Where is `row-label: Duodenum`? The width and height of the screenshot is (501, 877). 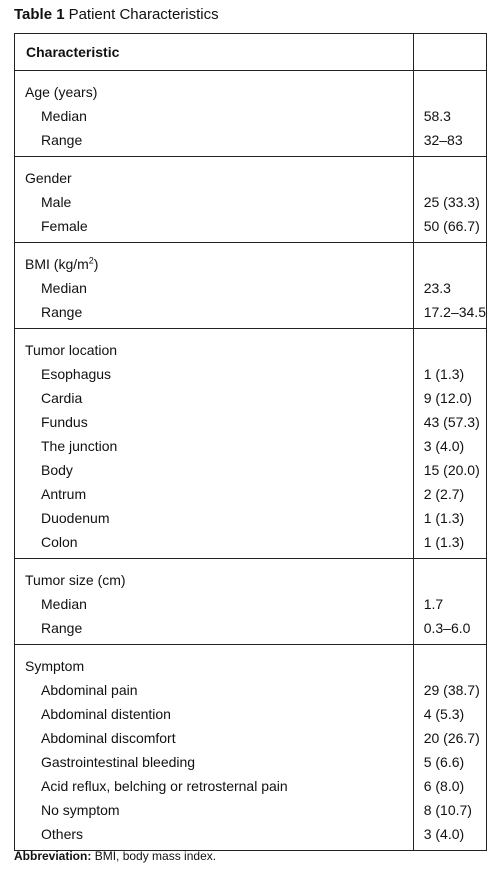 row-label: Duodenum is located at coordinates (214, 518).